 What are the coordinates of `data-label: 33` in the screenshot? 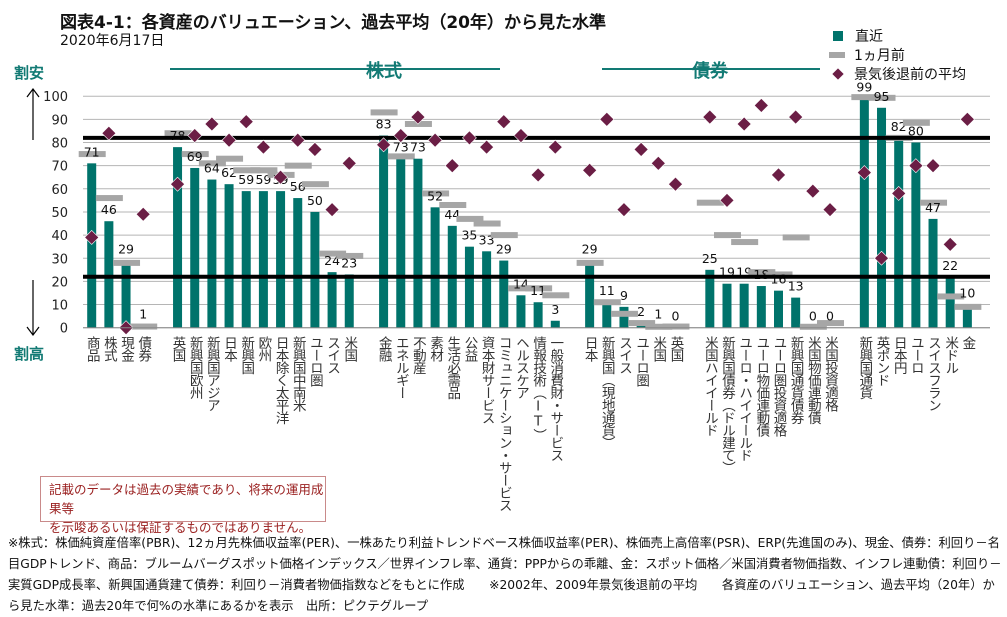 It's located at (487, 239).